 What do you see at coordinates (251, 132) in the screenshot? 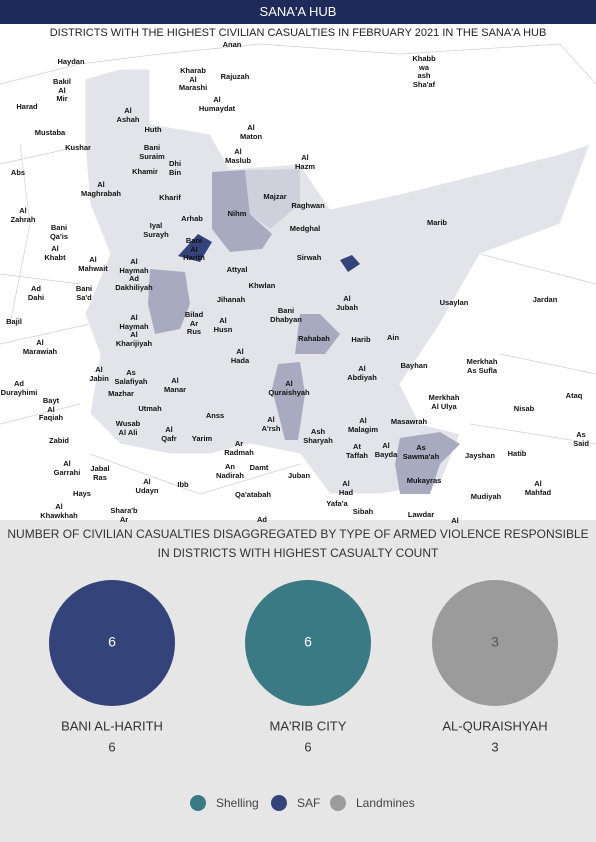
I see `district-label: Al Maton` at bounding box center [251, 132].